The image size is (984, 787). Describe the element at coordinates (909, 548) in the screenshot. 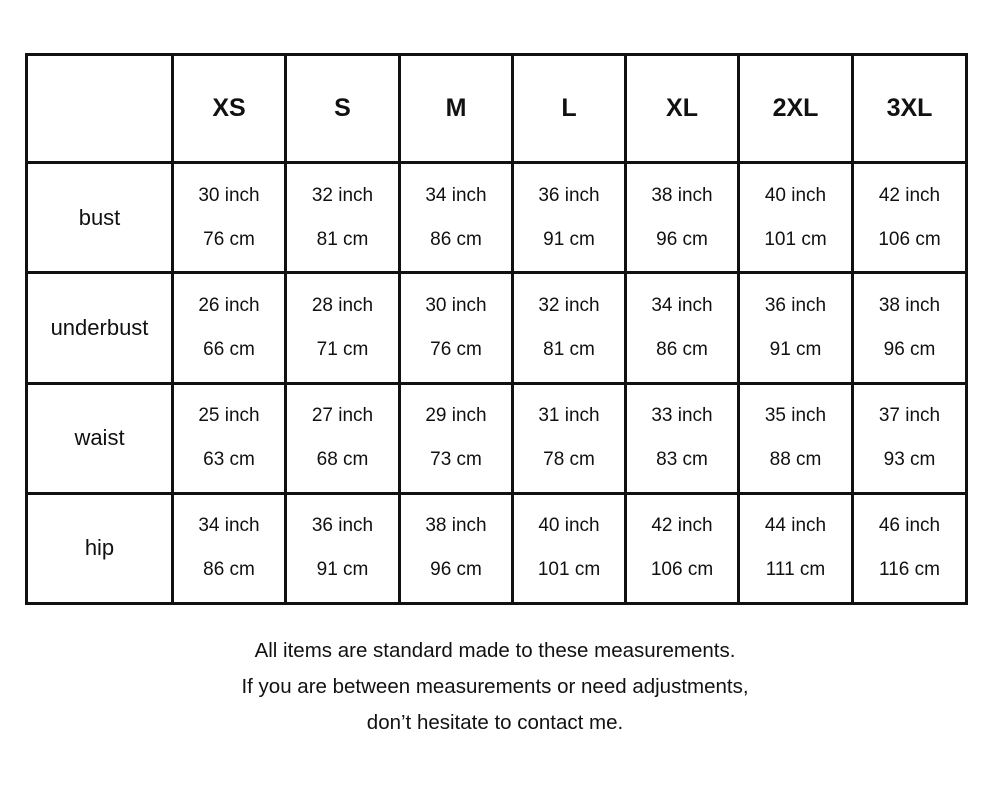

I see `measurement-cell: 46 inch 116 cm` at that location.